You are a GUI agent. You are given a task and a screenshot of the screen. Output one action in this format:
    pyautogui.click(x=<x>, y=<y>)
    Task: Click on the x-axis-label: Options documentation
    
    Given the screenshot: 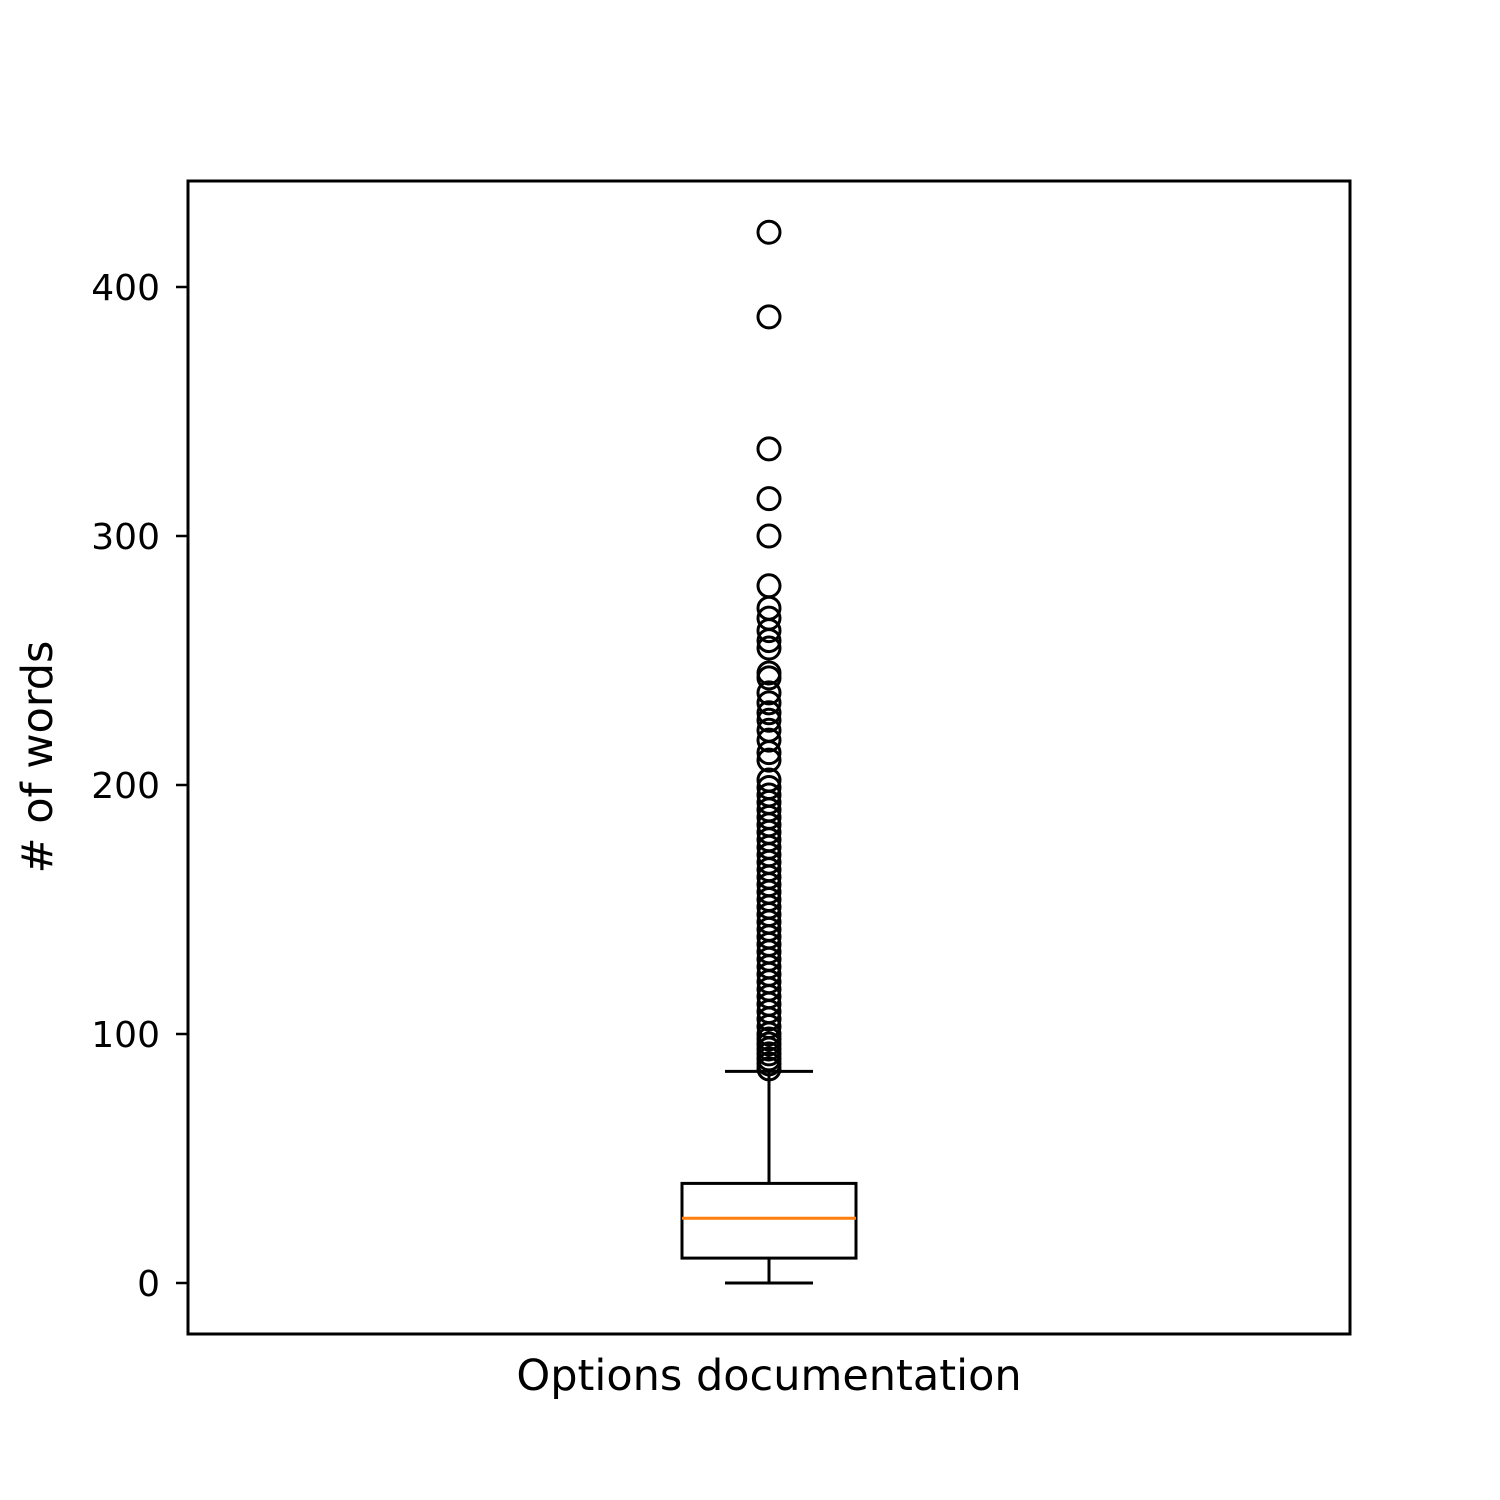 What is the action you would take?
    pyautogui.click(x=768, y=1376)
    